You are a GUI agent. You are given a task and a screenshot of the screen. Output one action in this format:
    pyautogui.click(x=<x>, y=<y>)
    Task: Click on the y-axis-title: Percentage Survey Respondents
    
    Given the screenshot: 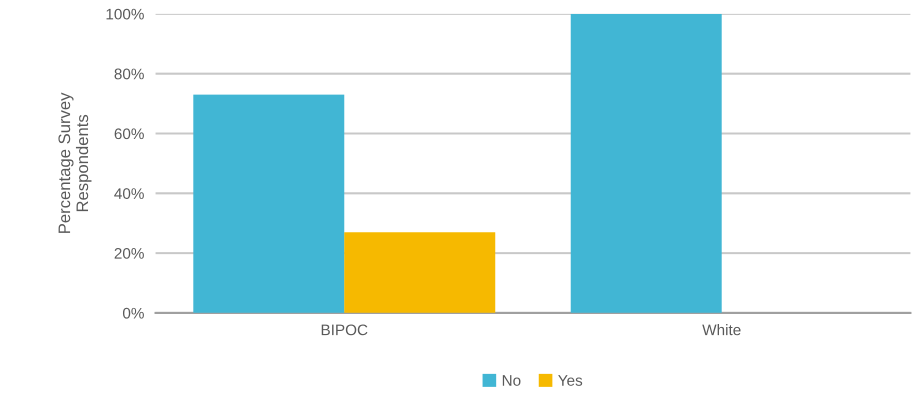 What is the action you would take?
    pyautogui.click(x=75, y=162)
    